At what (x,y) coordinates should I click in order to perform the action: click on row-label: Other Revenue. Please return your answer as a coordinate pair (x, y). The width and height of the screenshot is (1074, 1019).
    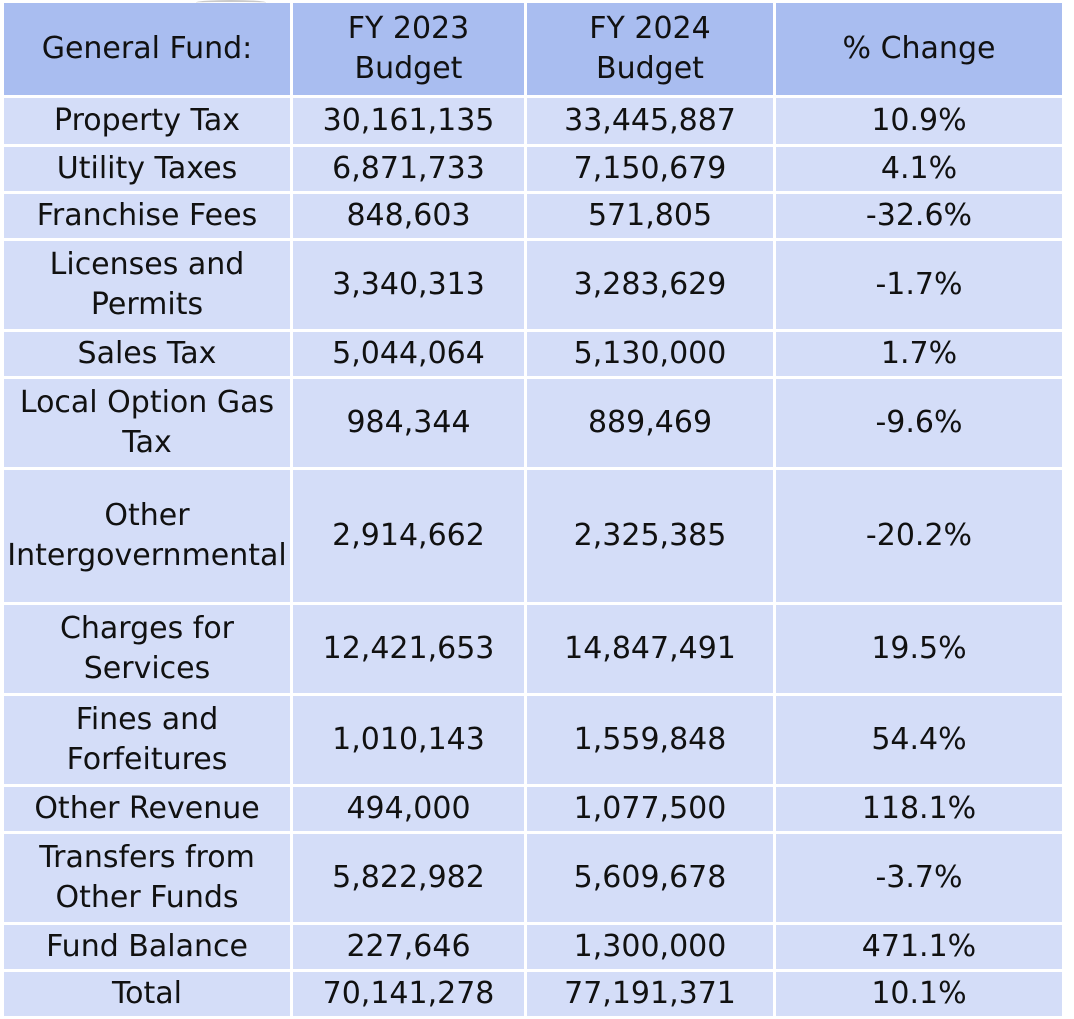
    Looking at the image, I should click on (147, 809).